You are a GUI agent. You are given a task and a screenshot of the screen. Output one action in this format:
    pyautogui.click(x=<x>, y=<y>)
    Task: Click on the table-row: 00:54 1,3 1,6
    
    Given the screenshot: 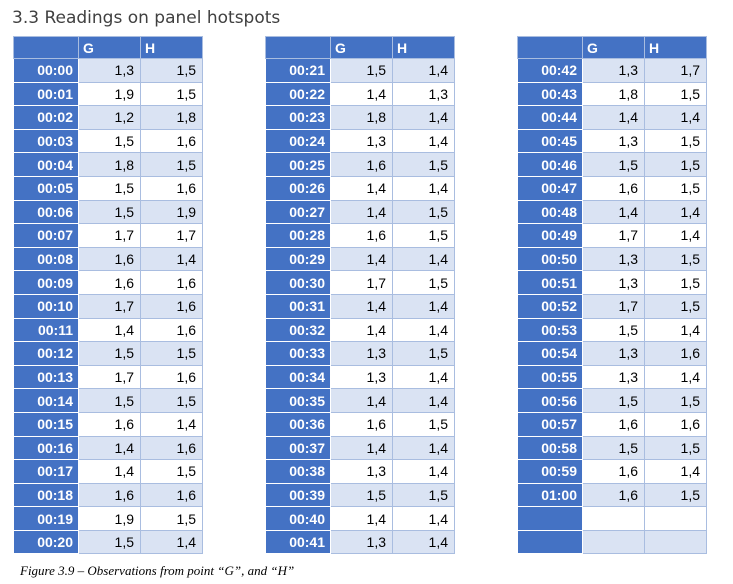 What is the action you would take?
    pyautogui.click(x=612, y=353)
    